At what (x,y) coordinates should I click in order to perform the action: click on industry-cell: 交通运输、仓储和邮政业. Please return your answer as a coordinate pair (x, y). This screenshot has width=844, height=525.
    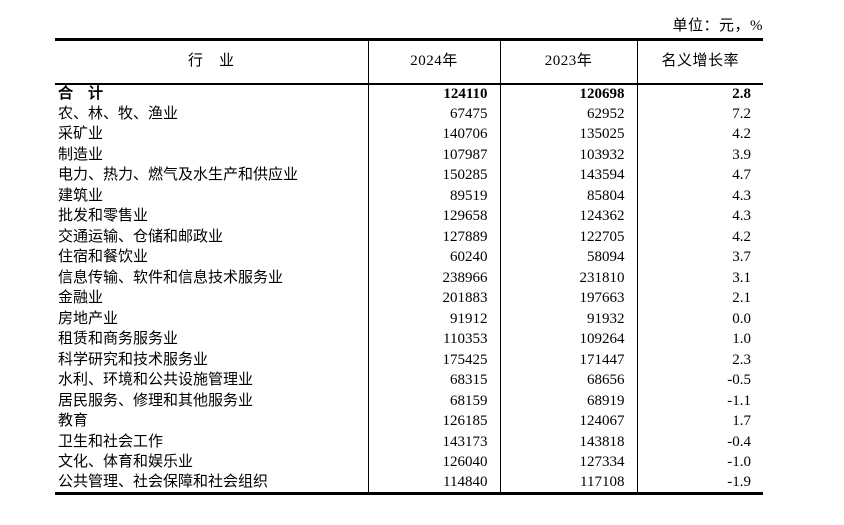
    Looking at the image, I should click on (141, 236).